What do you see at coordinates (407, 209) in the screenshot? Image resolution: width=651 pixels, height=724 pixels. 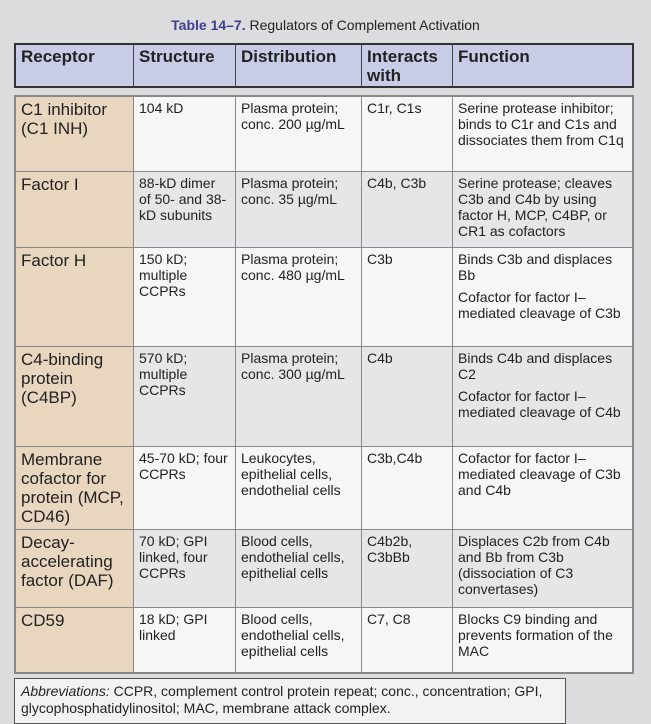 I see `interacts-cell: C4b, C3b` at bounding box center [407, 209].